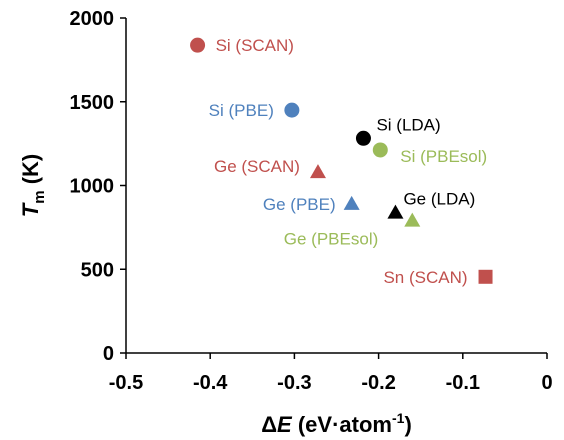 This screenshot has width=564, height=440. I want to click on point-label: Ge (PBE), so click(299, 204).